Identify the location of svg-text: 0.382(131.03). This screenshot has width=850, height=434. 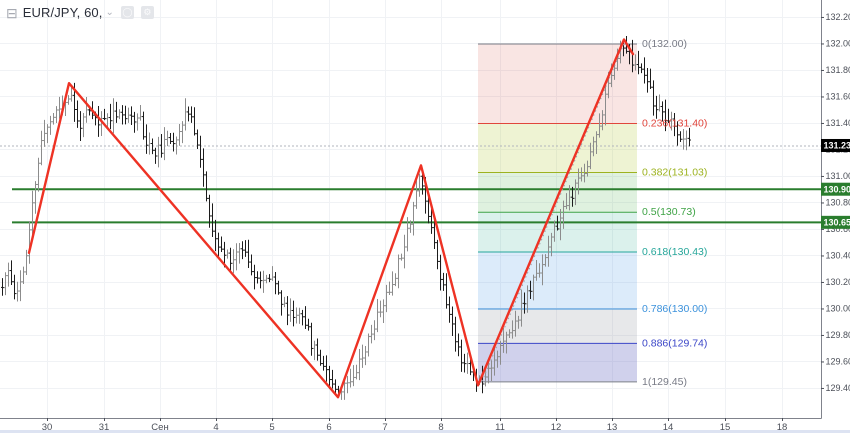
(674, 172).